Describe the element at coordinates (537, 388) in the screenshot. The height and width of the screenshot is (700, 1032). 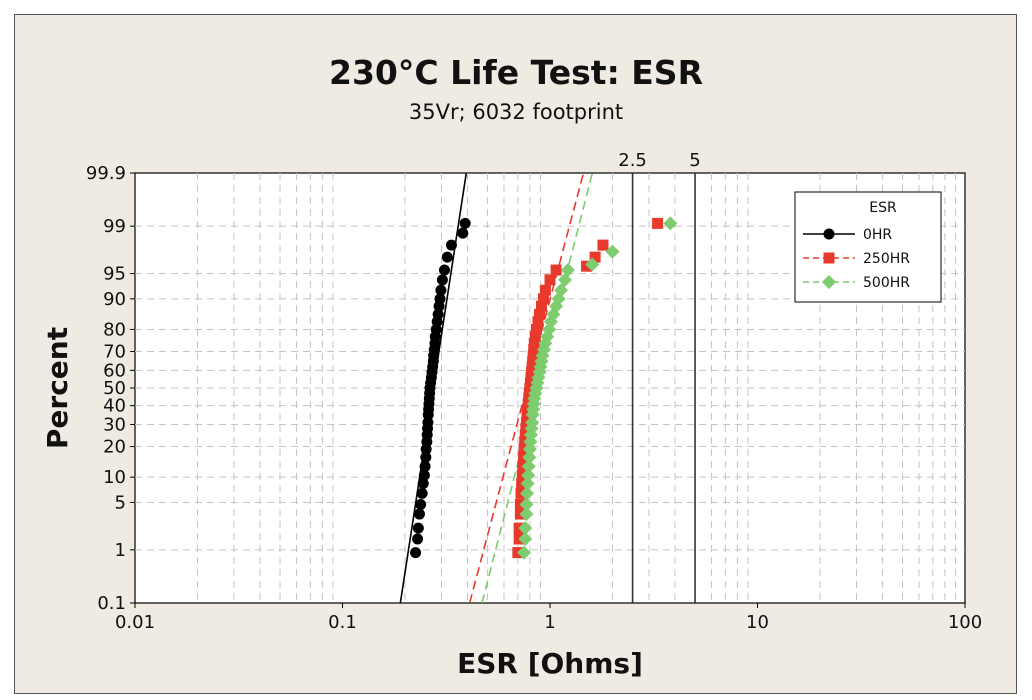
I see `fit-line-500hr` at that location.